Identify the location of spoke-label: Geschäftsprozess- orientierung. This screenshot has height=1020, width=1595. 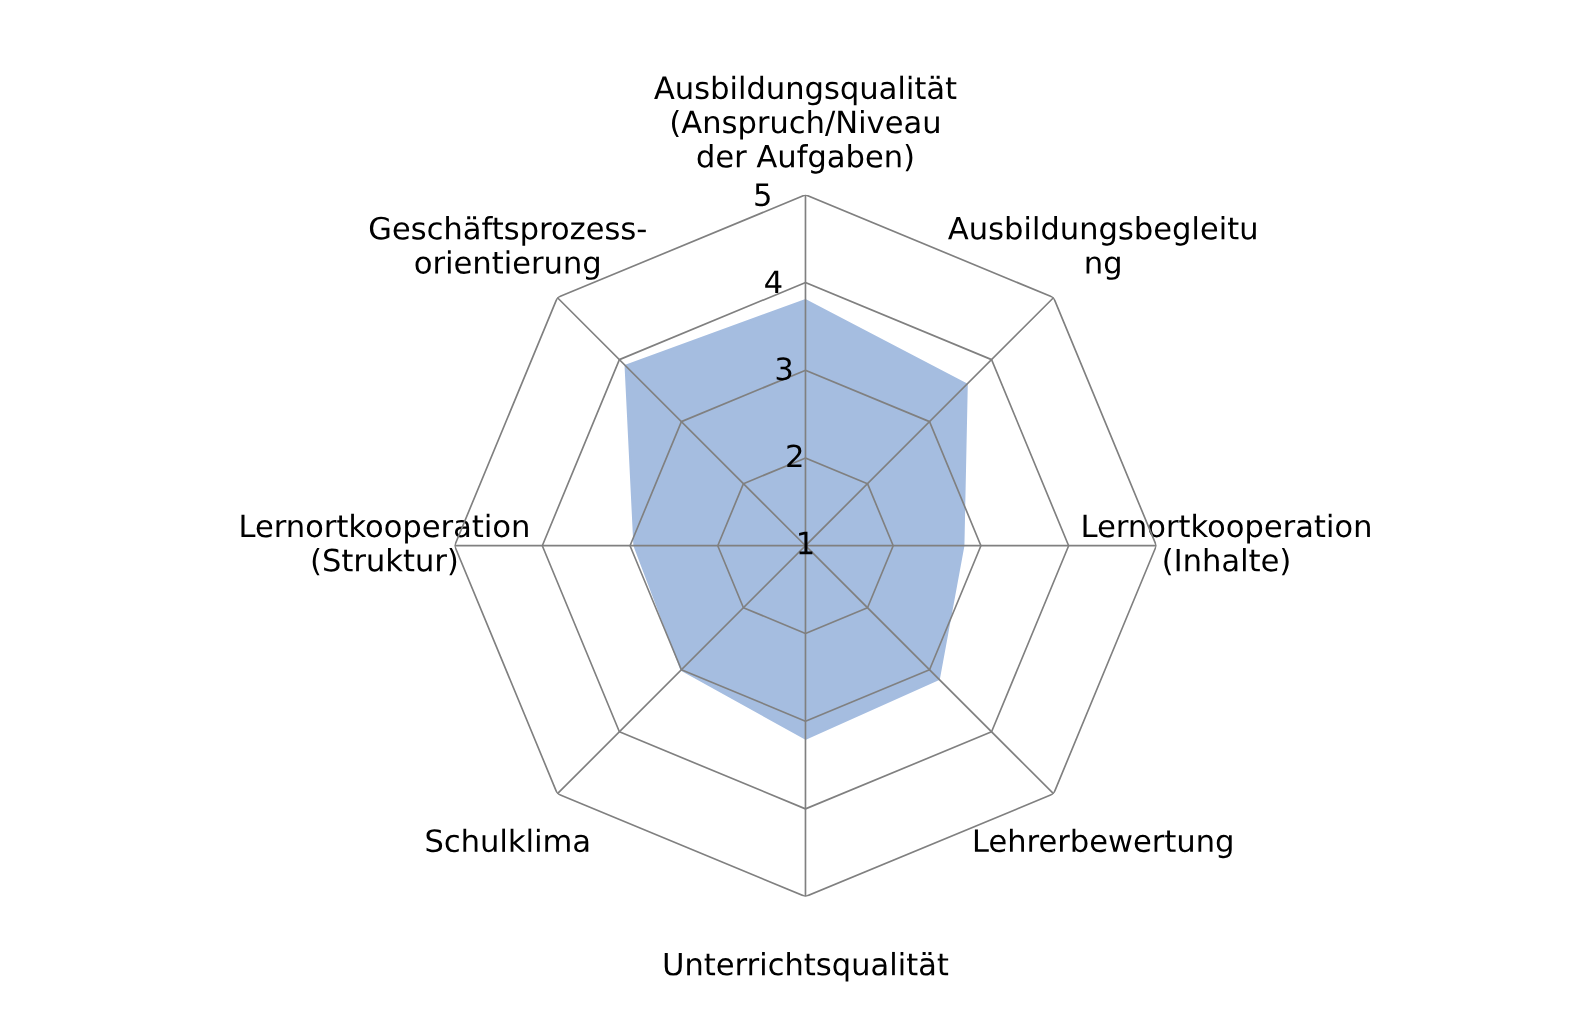
(507, 248).